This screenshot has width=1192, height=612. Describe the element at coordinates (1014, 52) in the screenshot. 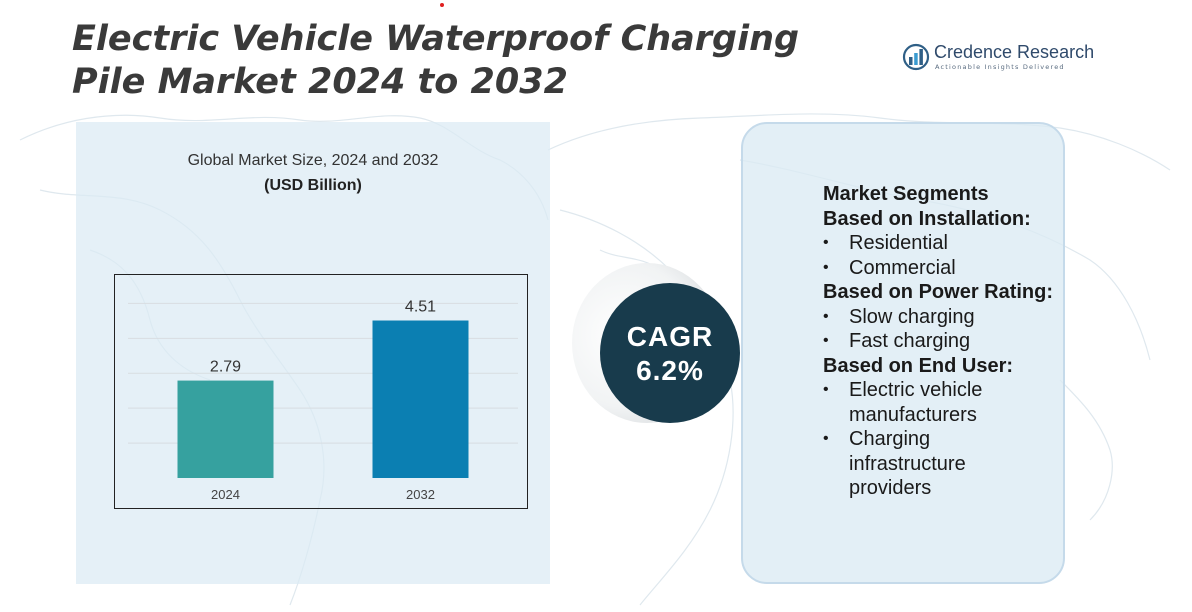

I see `logo-name: Credence Research` at that location.